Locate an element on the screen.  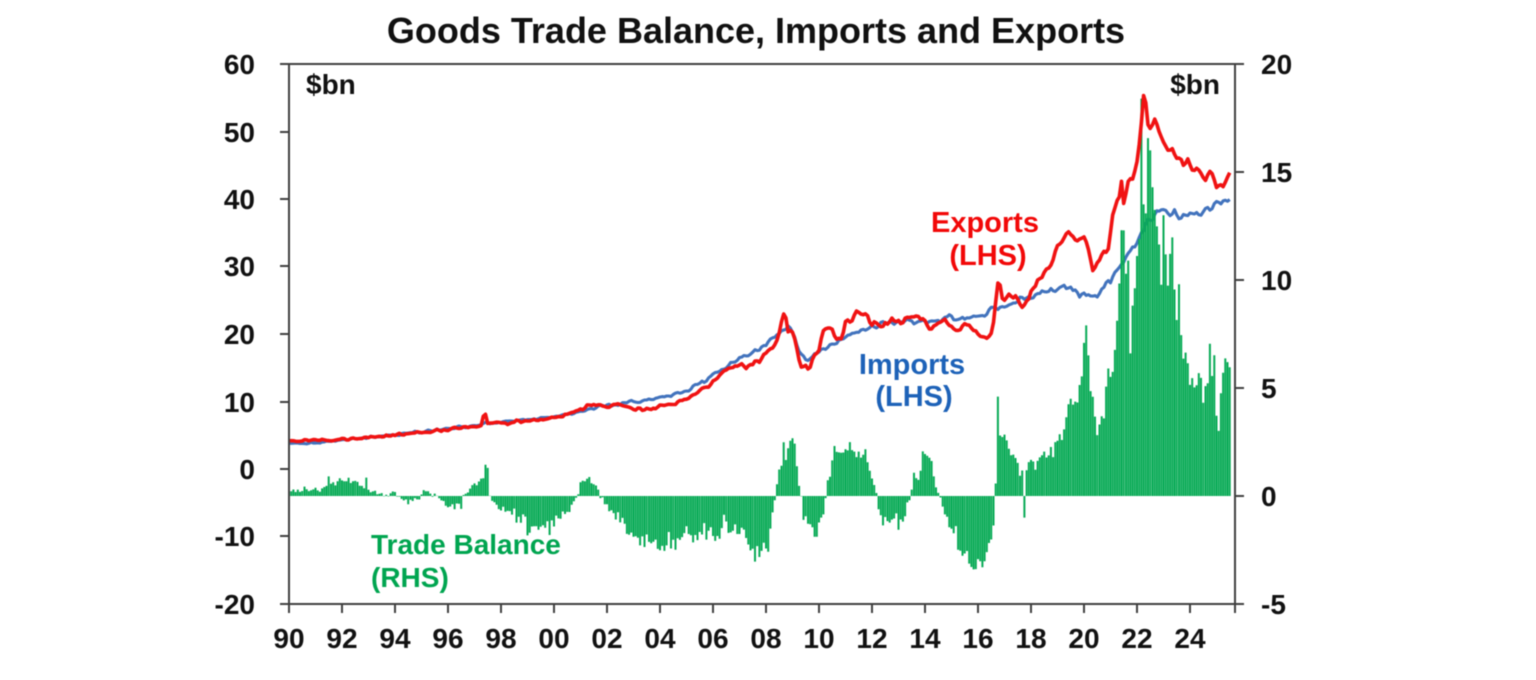
svg-text: 14 is located at coordinates (925, 638).